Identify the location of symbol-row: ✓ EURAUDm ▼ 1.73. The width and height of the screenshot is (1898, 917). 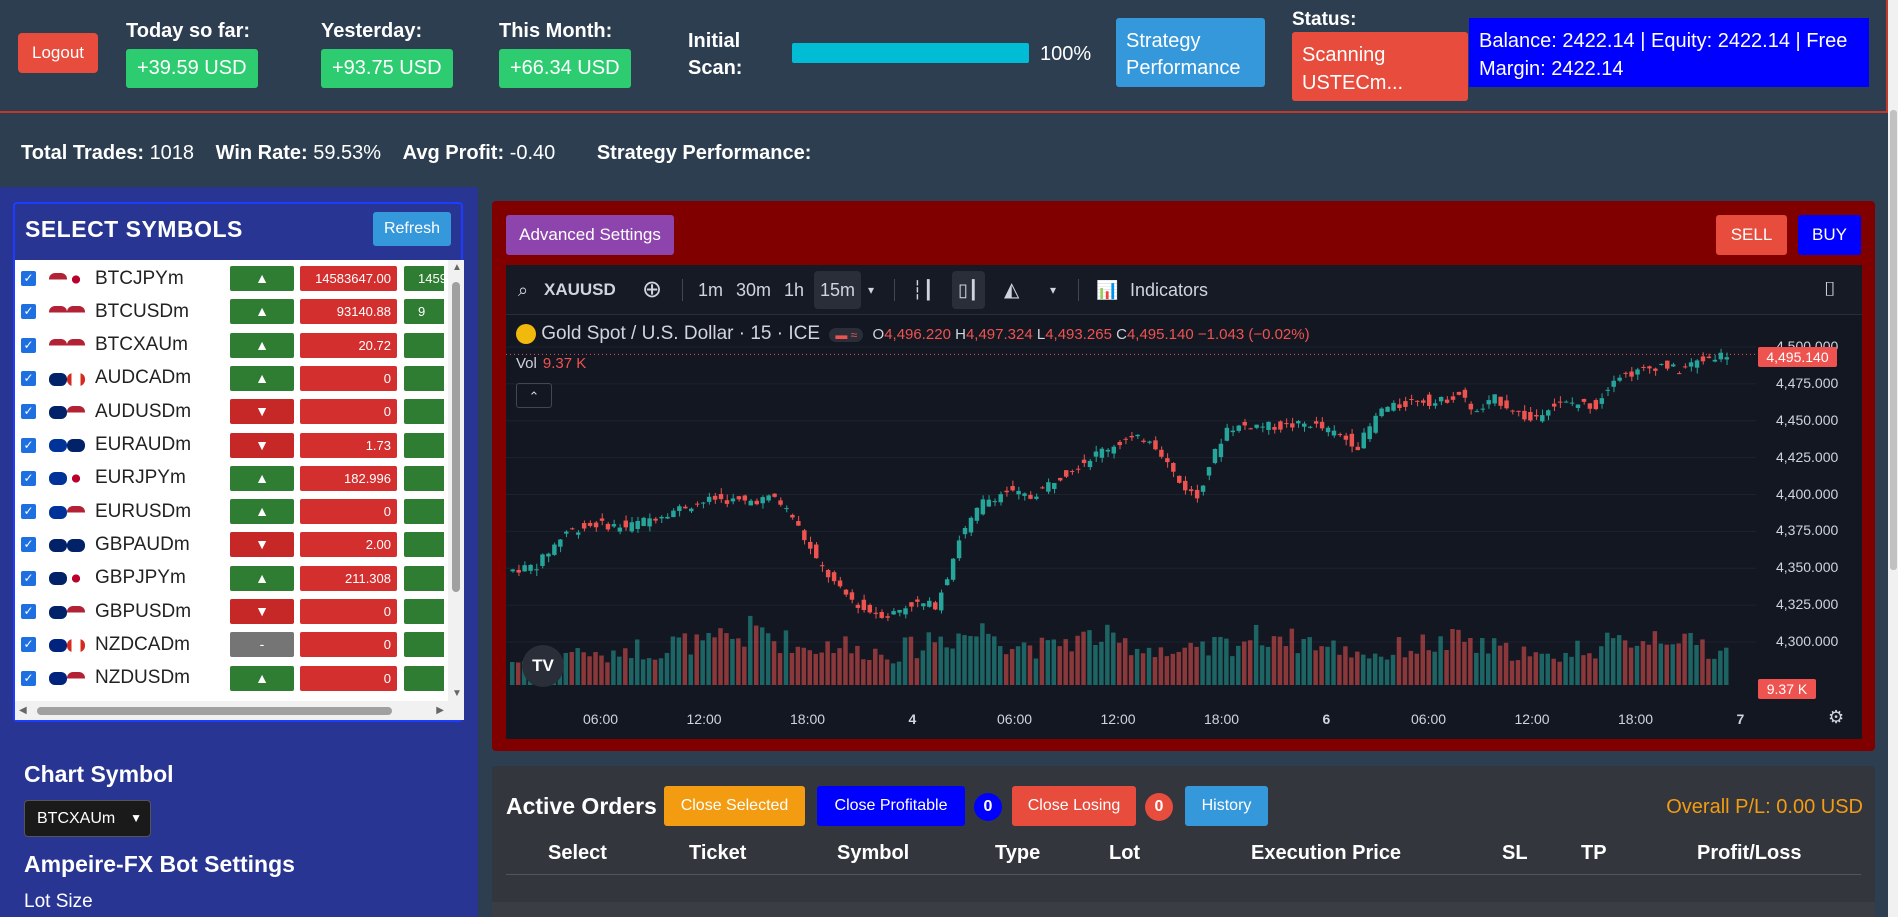
(237, 445).